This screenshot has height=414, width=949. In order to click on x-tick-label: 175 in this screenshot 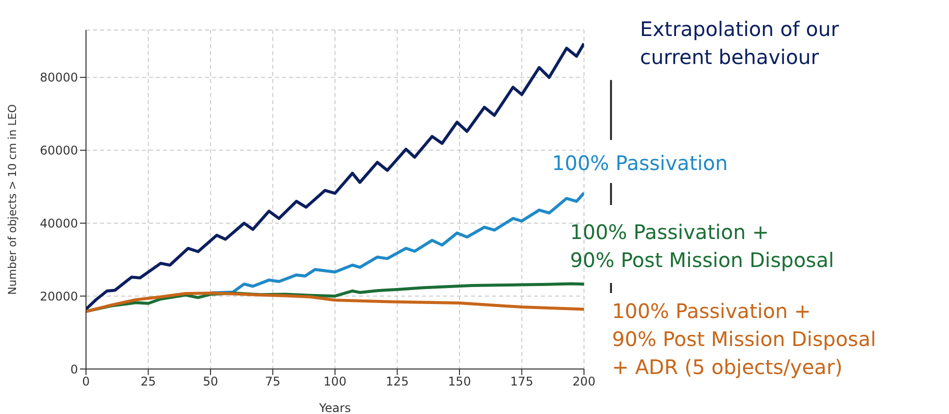, I will do `click(522, 381)`.